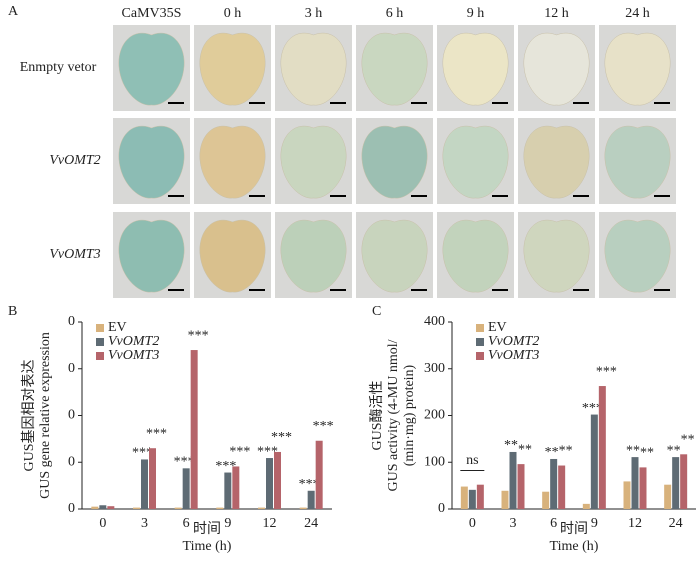 The image size is (700, 577). I want to click on panel-label: C, so click(376, 311).